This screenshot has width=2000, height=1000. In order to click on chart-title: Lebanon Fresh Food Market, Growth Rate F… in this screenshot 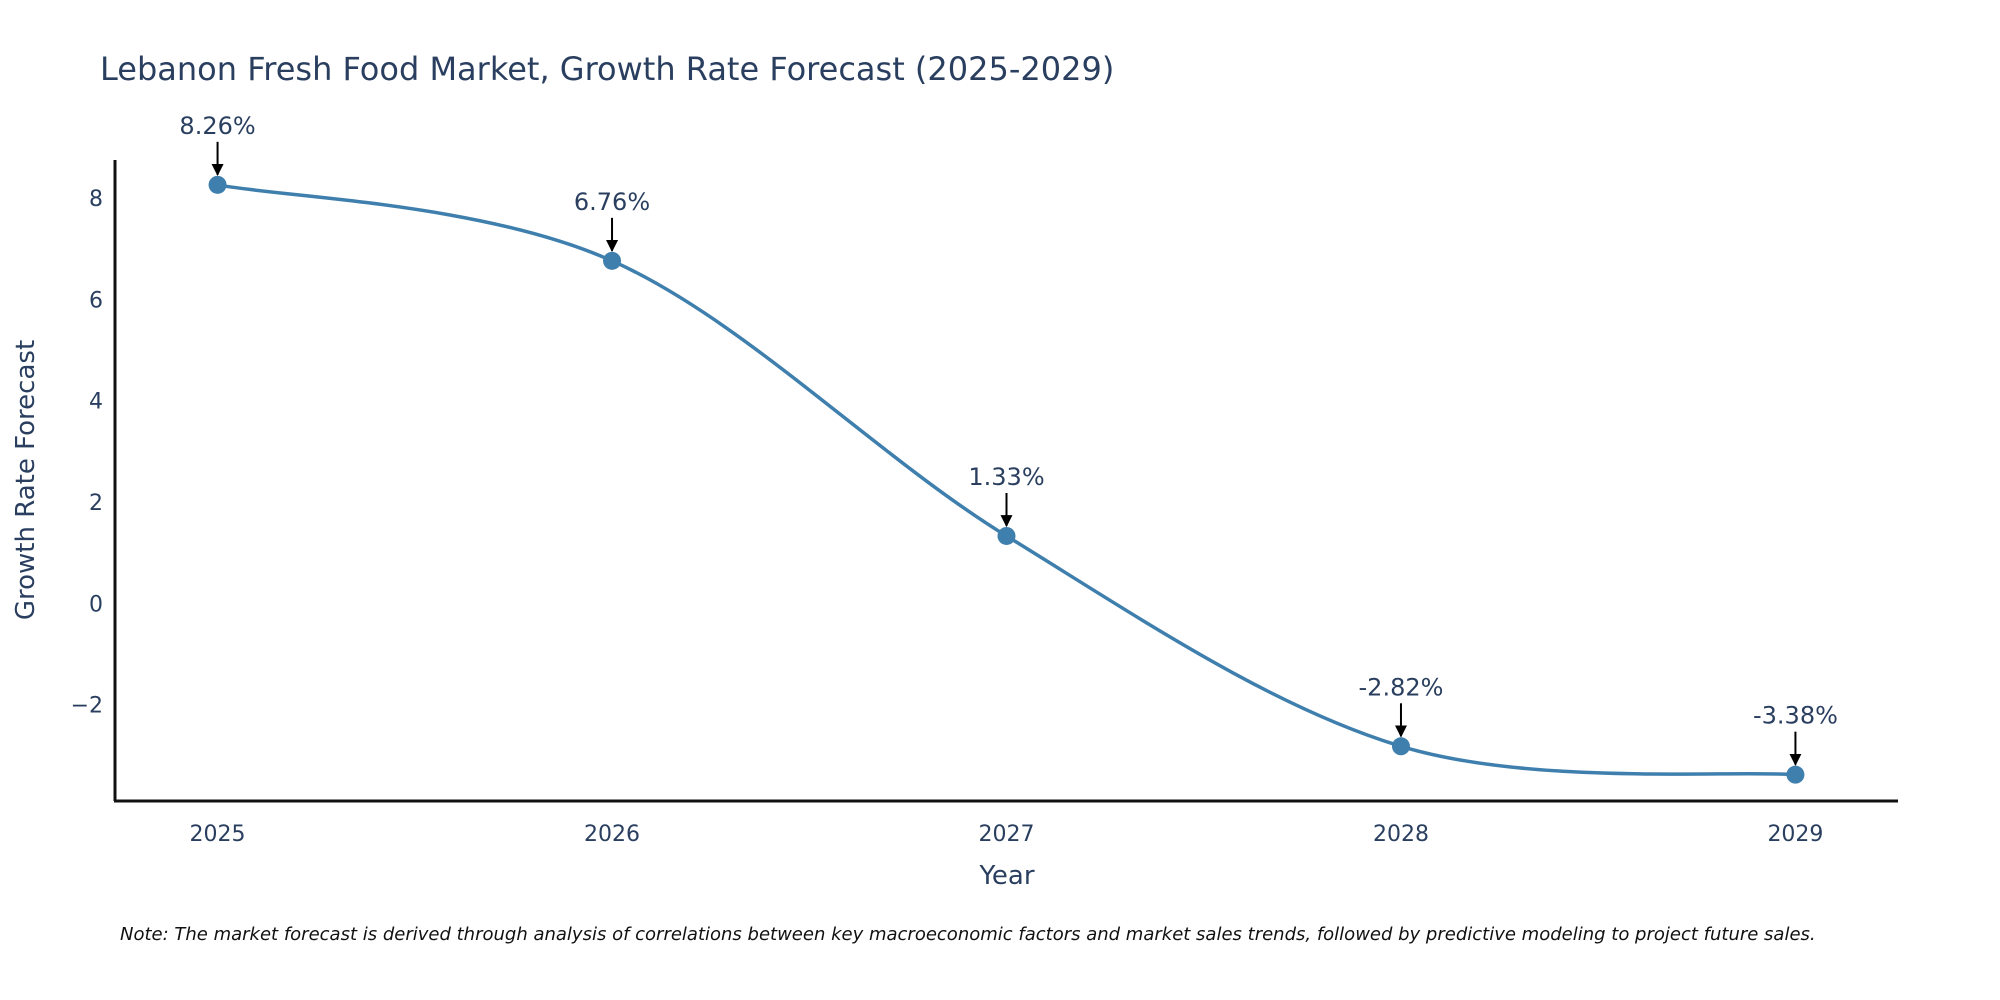, I will do `click(607, 69)`.